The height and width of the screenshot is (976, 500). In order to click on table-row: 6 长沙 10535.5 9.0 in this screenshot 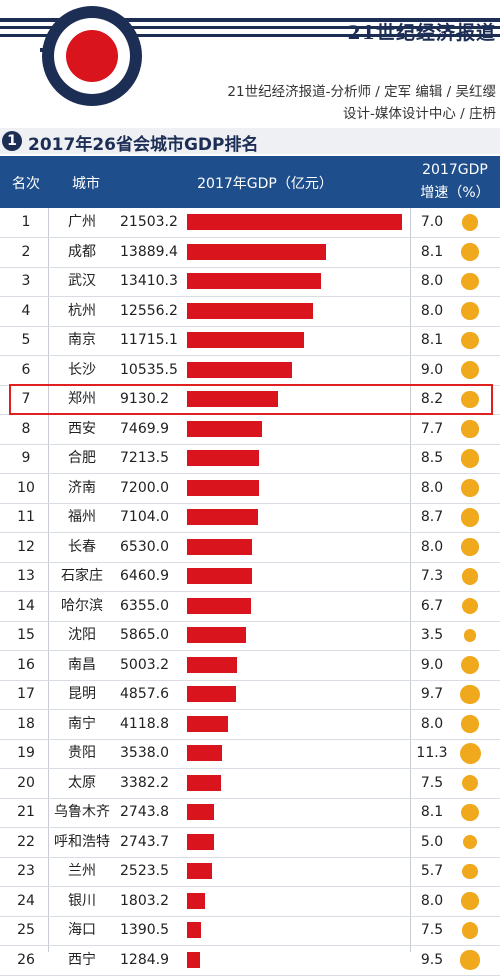, I will do `click(250, 371)`.